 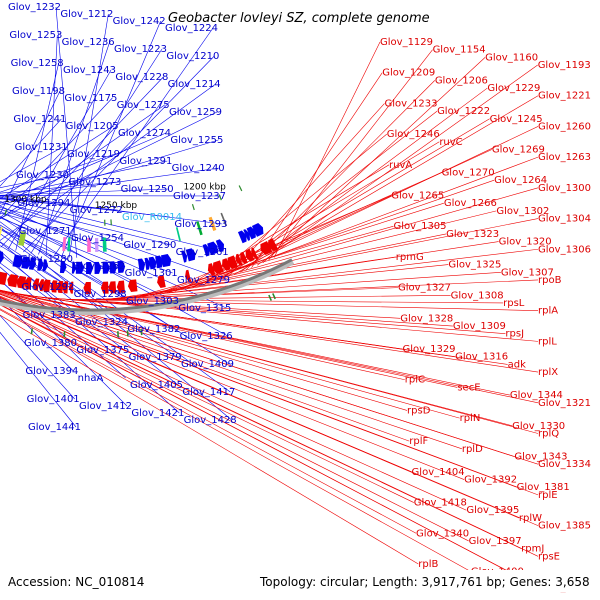 I want to click on gene-label: Glov_1205, so click(x=92, y=126).